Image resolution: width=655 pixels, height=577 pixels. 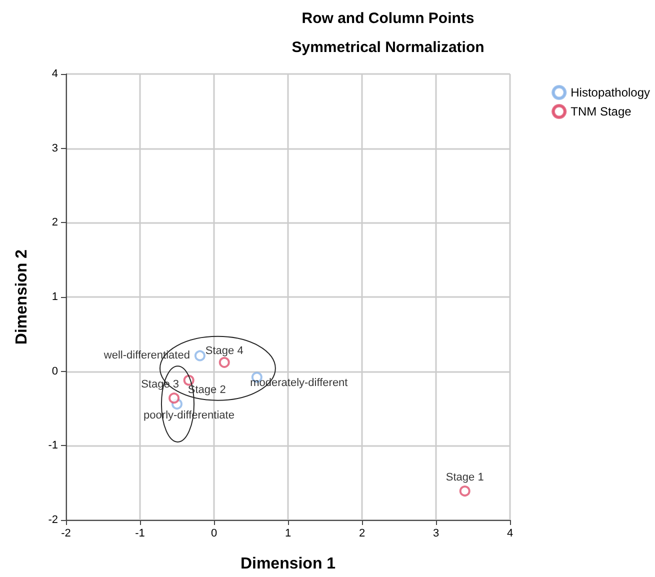 I want to click on y-axis-title: Dimension 2, so click(x=22, y=297).